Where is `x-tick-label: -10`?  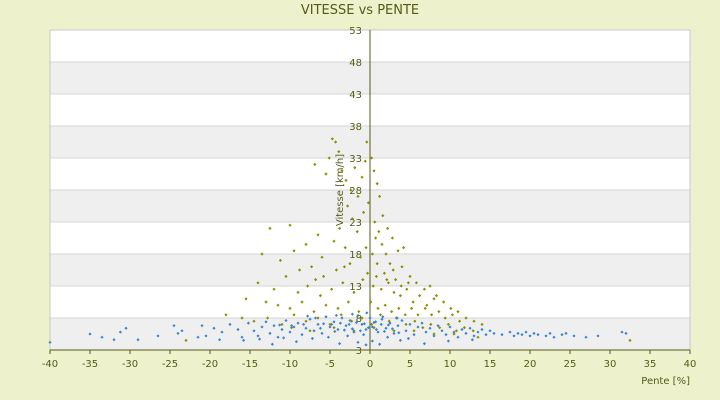
x-tick-label: -10 is located at coordinates (290, 364).